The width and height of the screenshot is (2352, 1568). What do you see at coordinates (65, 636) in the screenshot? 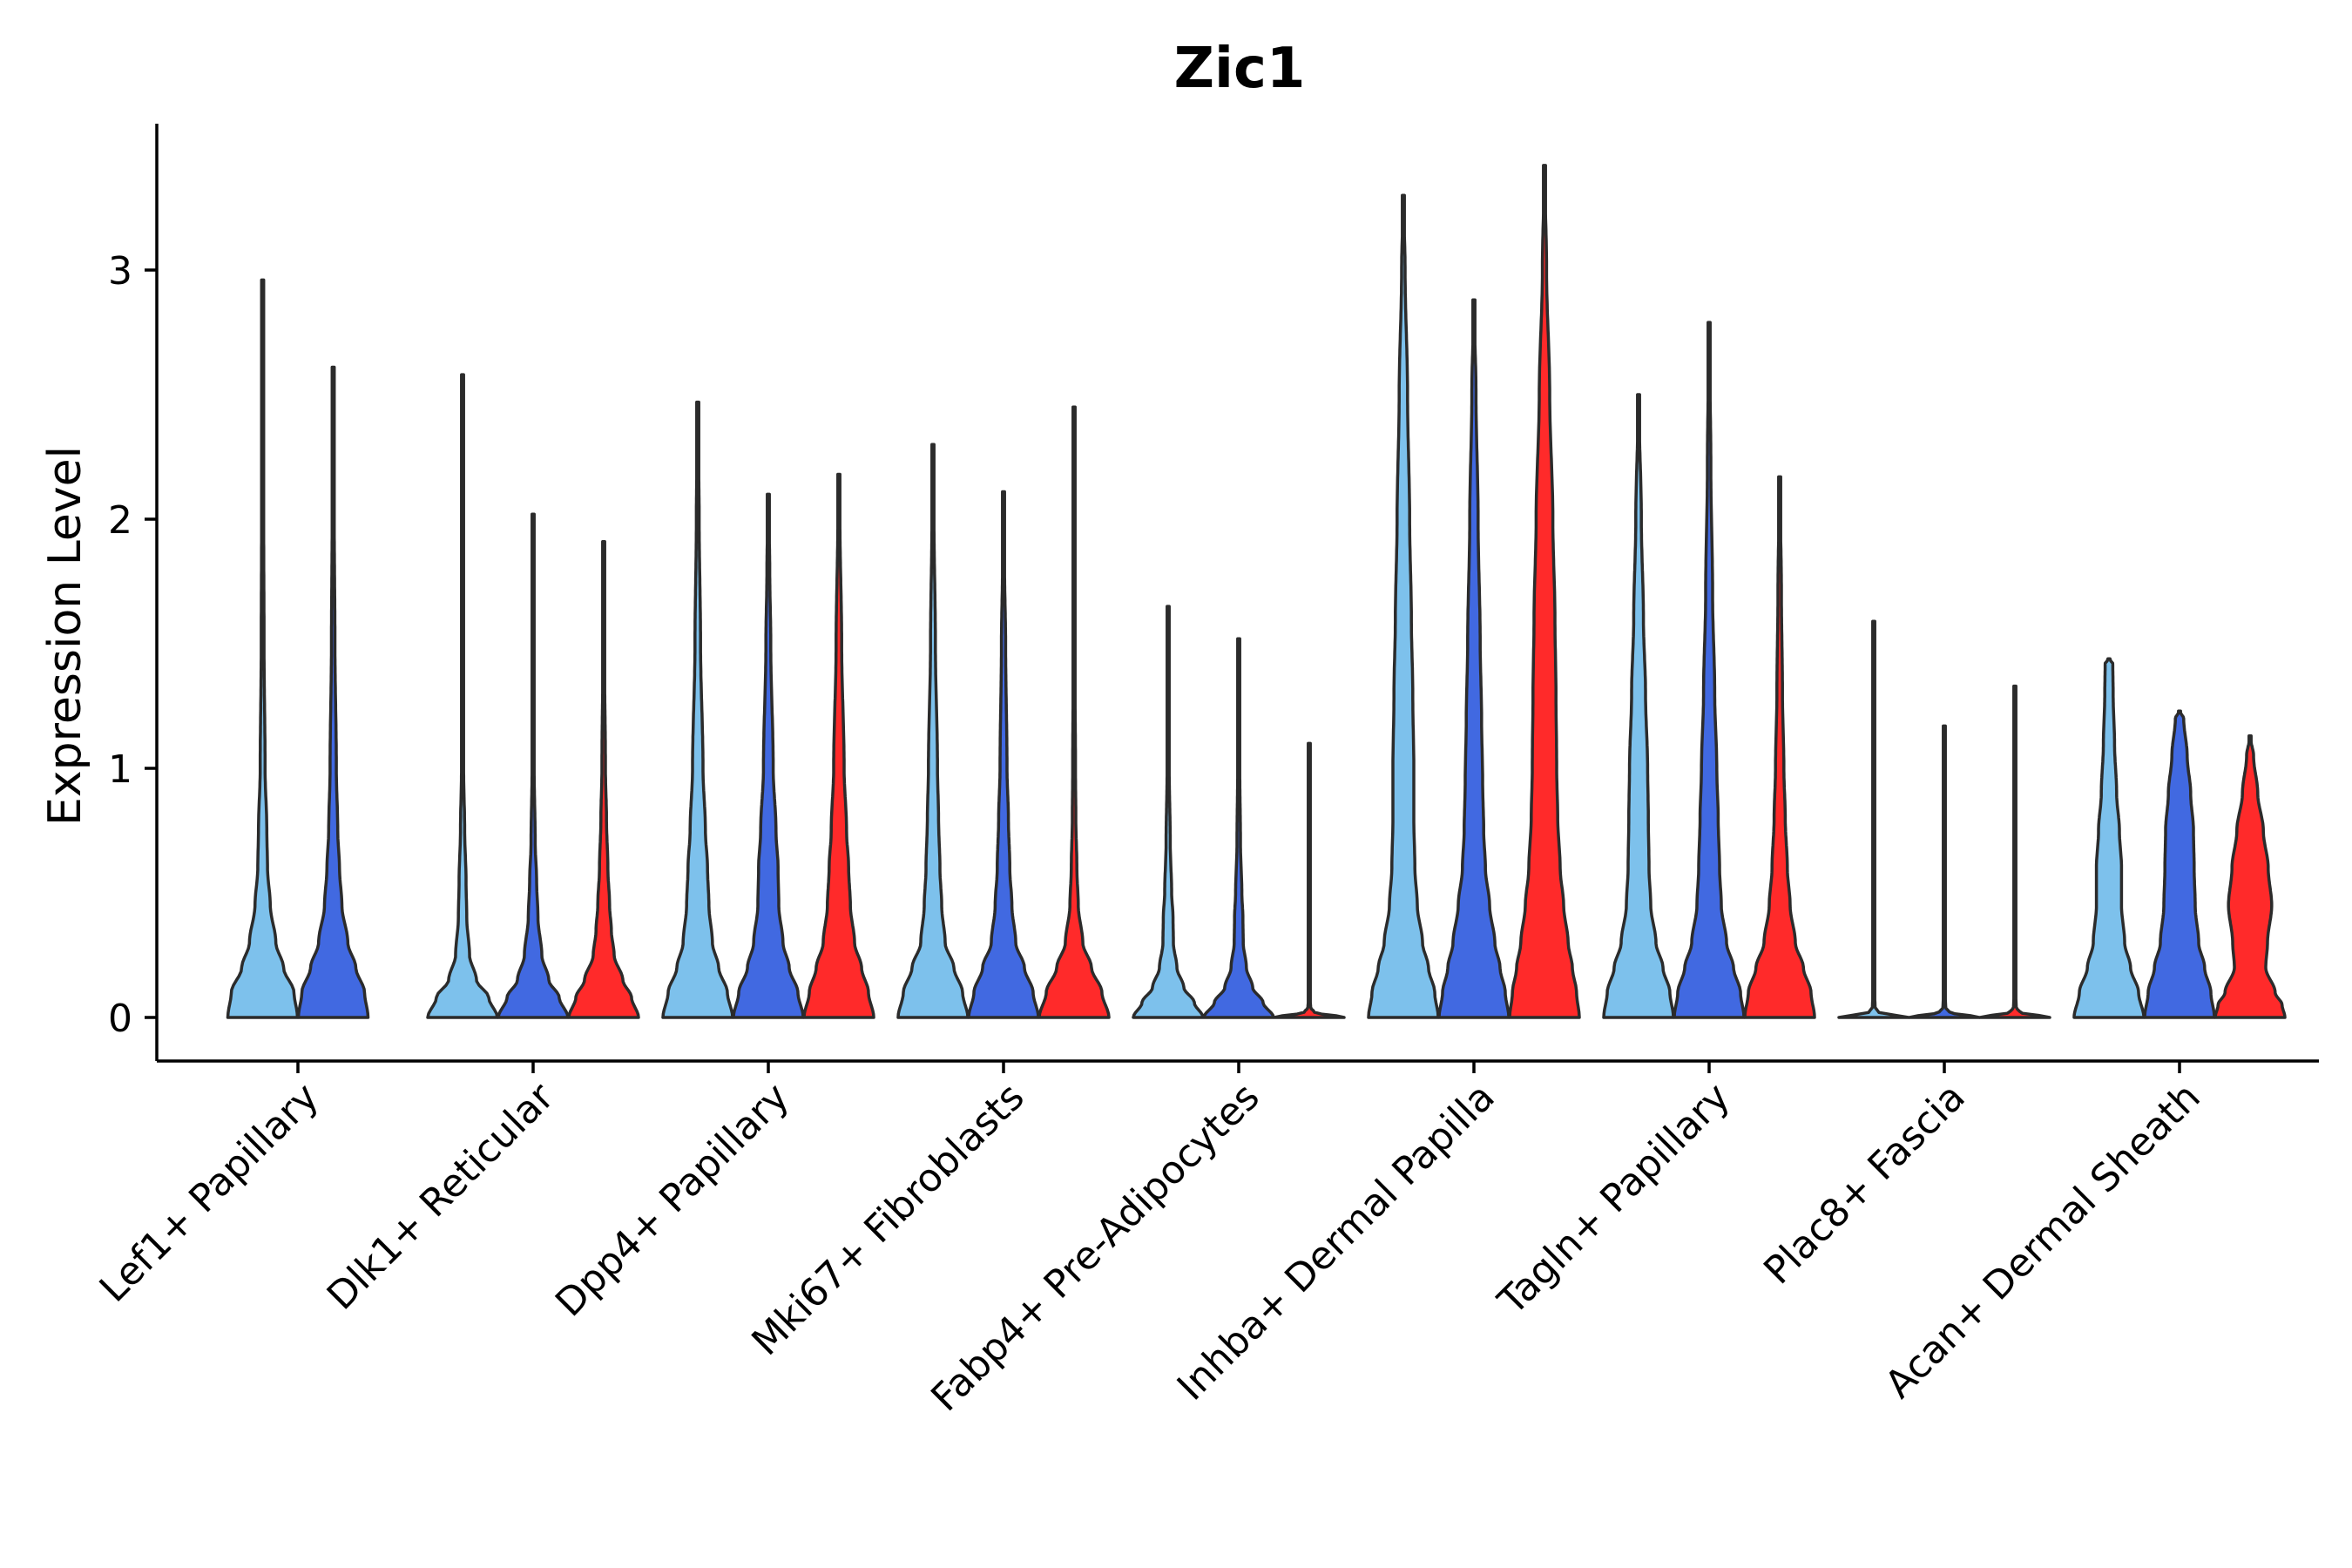
I see `y-axis-label: Expression Level` at bounding box center [65, 636].